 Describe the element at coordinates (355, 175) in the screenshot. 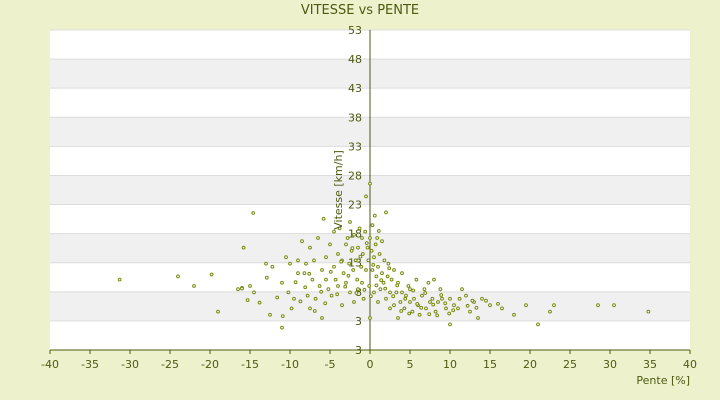

I see `y-tick-label: 28` at that location.